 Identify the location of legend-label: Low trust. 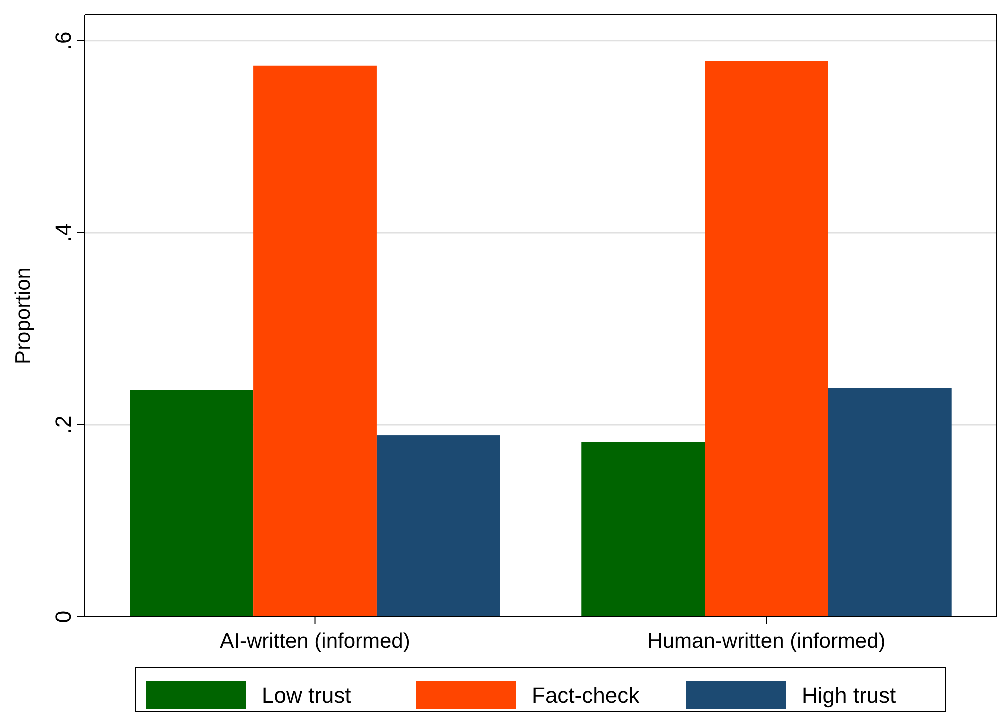
(307, 695).